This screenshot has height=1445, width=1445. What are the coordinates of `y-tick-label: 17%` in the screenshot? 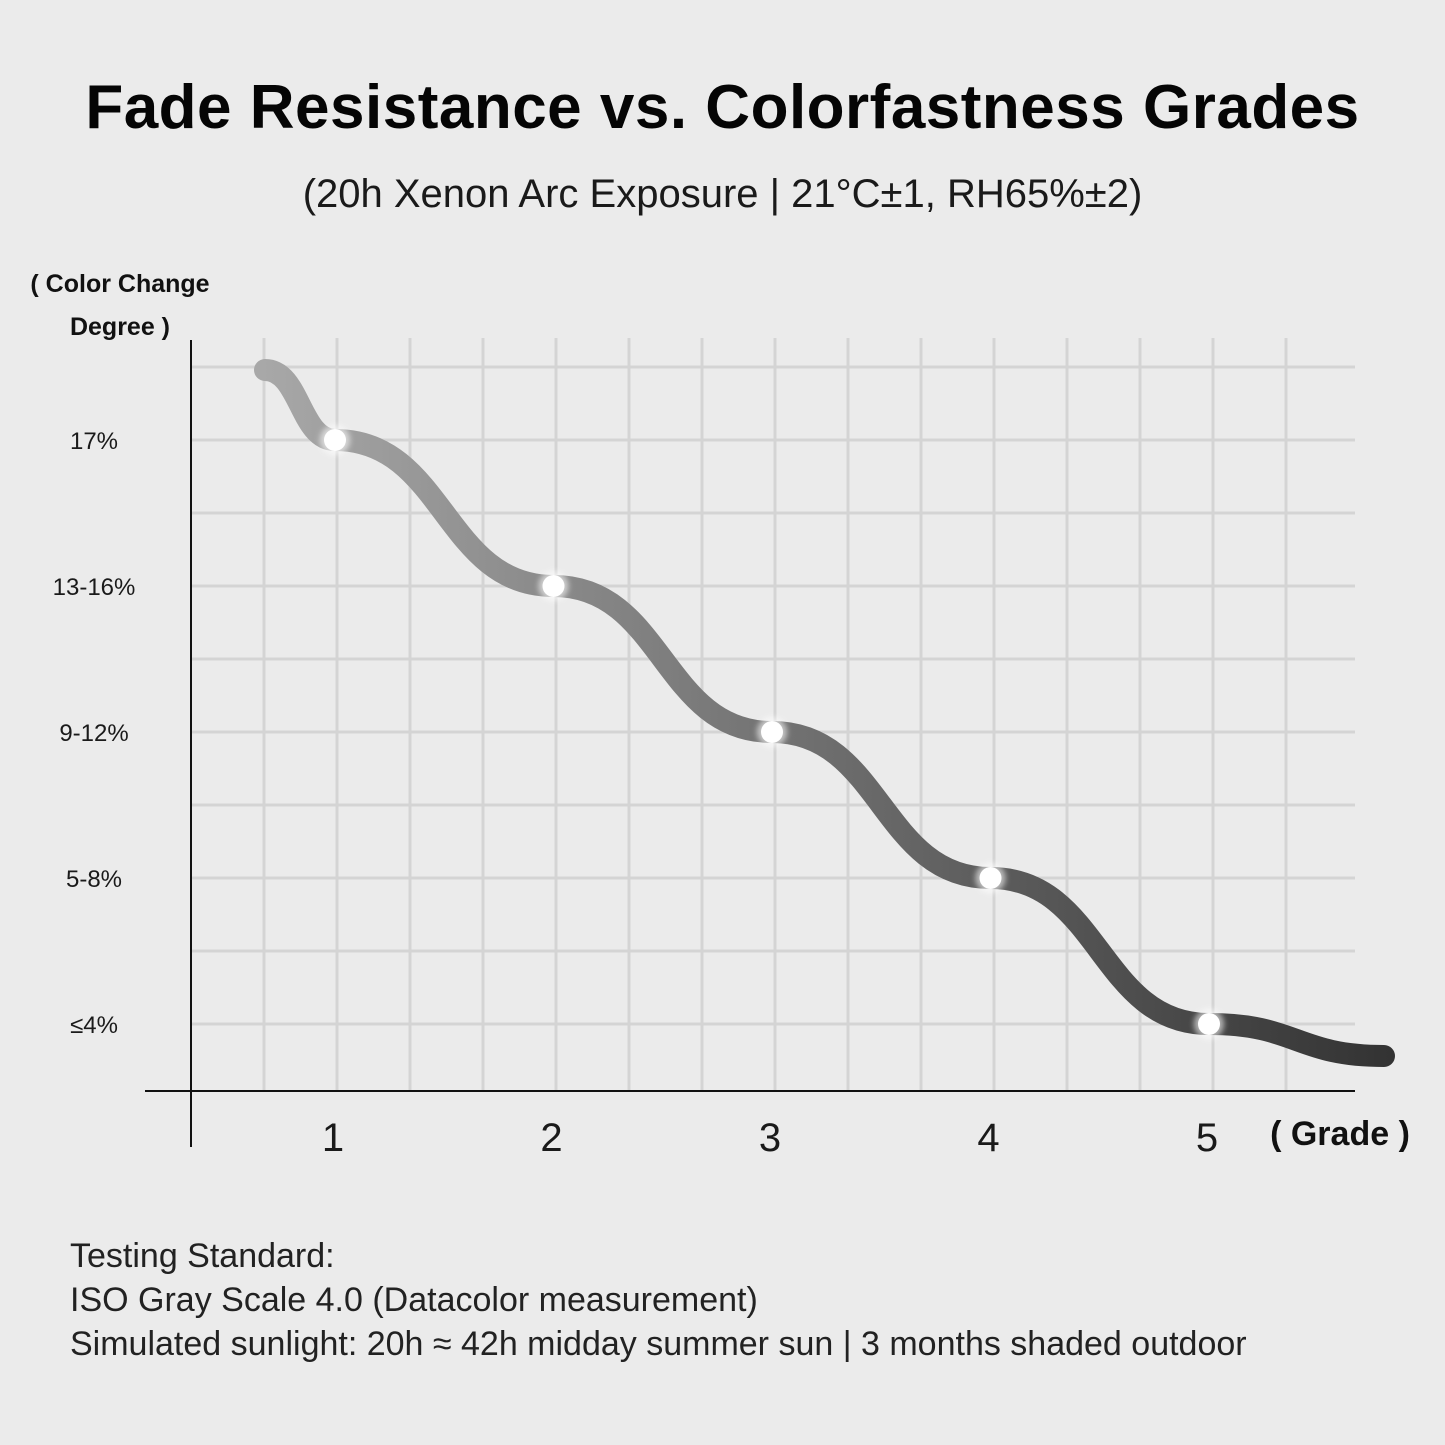 It's located at (94, 441).